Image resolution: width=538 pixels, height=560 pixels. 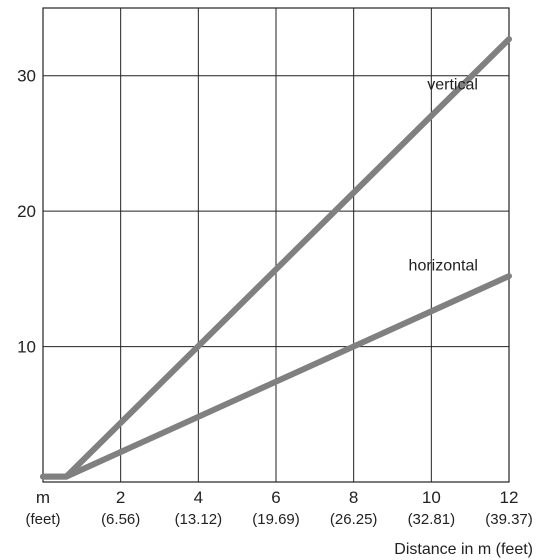 I want to click on y-tick-label: 20, so click(x=26, y=211).